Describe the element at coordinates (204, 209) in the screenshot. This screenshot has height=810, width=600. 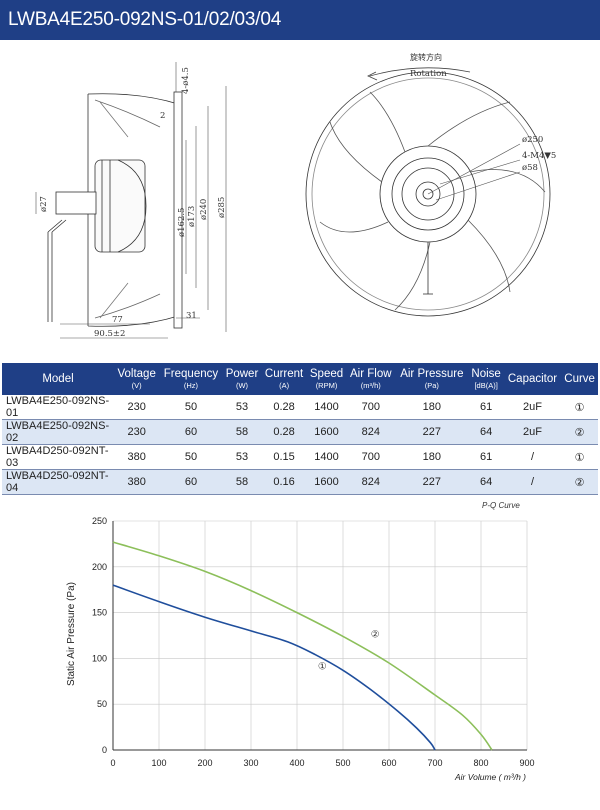
I see `dim-240: ø240` at that location.